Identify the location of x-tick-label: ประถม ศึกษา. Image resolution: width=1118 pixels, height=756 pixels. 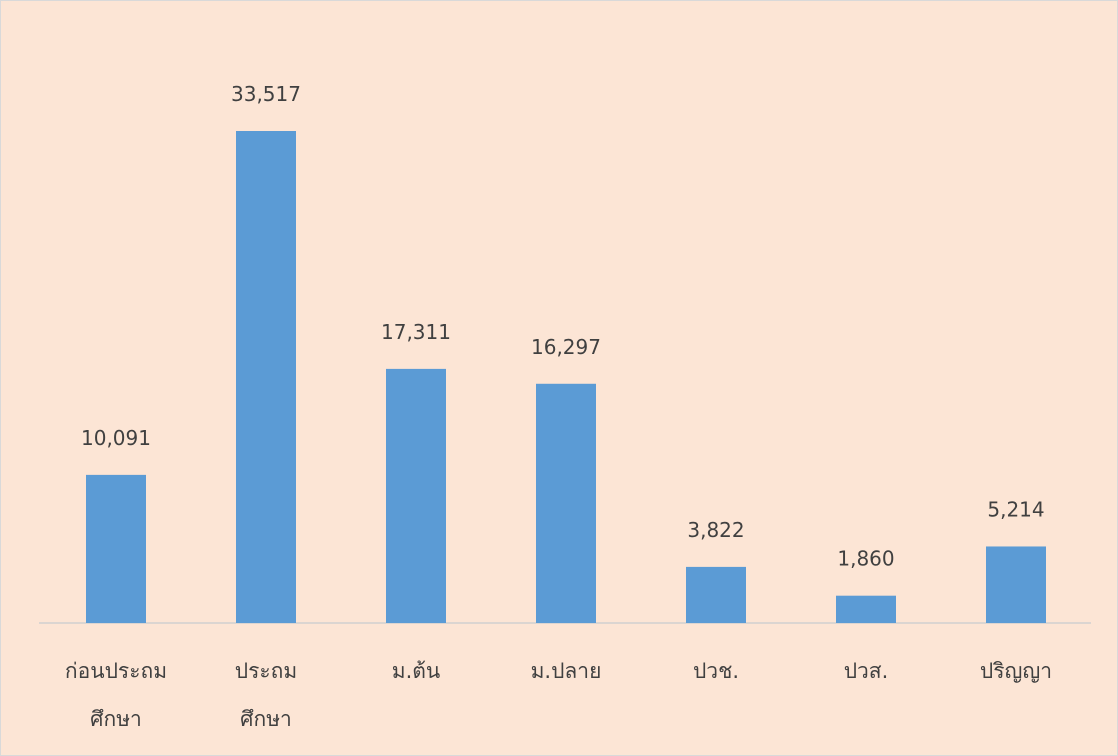
(266, 695).